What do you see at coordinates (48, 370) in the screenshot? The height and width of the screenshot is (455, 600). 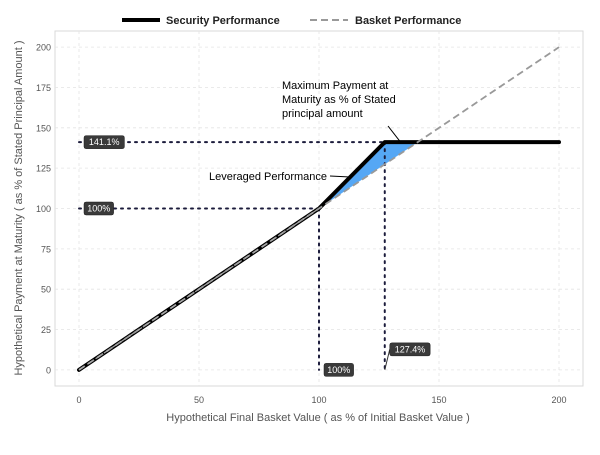 I see `y-tick-label: 0` at bounding box center [48, 370].